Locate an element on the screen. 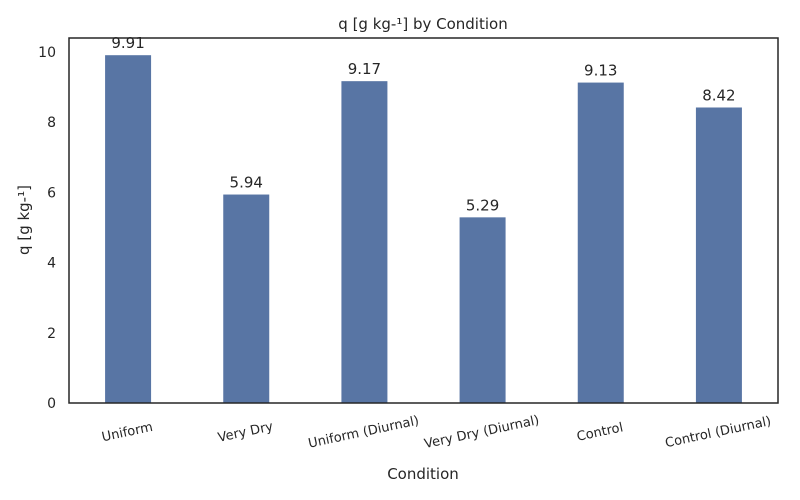  x-tick-label: Control (Diurnal) is located at coordinates (718, 432).